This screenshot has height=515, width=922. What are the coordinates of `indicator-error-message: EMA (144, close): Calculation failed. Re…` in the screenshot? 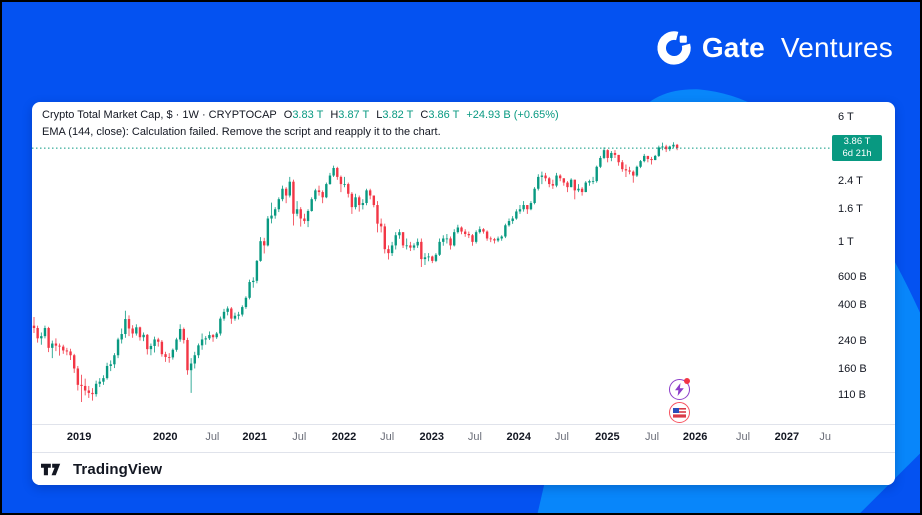 It's located at (241, 132).